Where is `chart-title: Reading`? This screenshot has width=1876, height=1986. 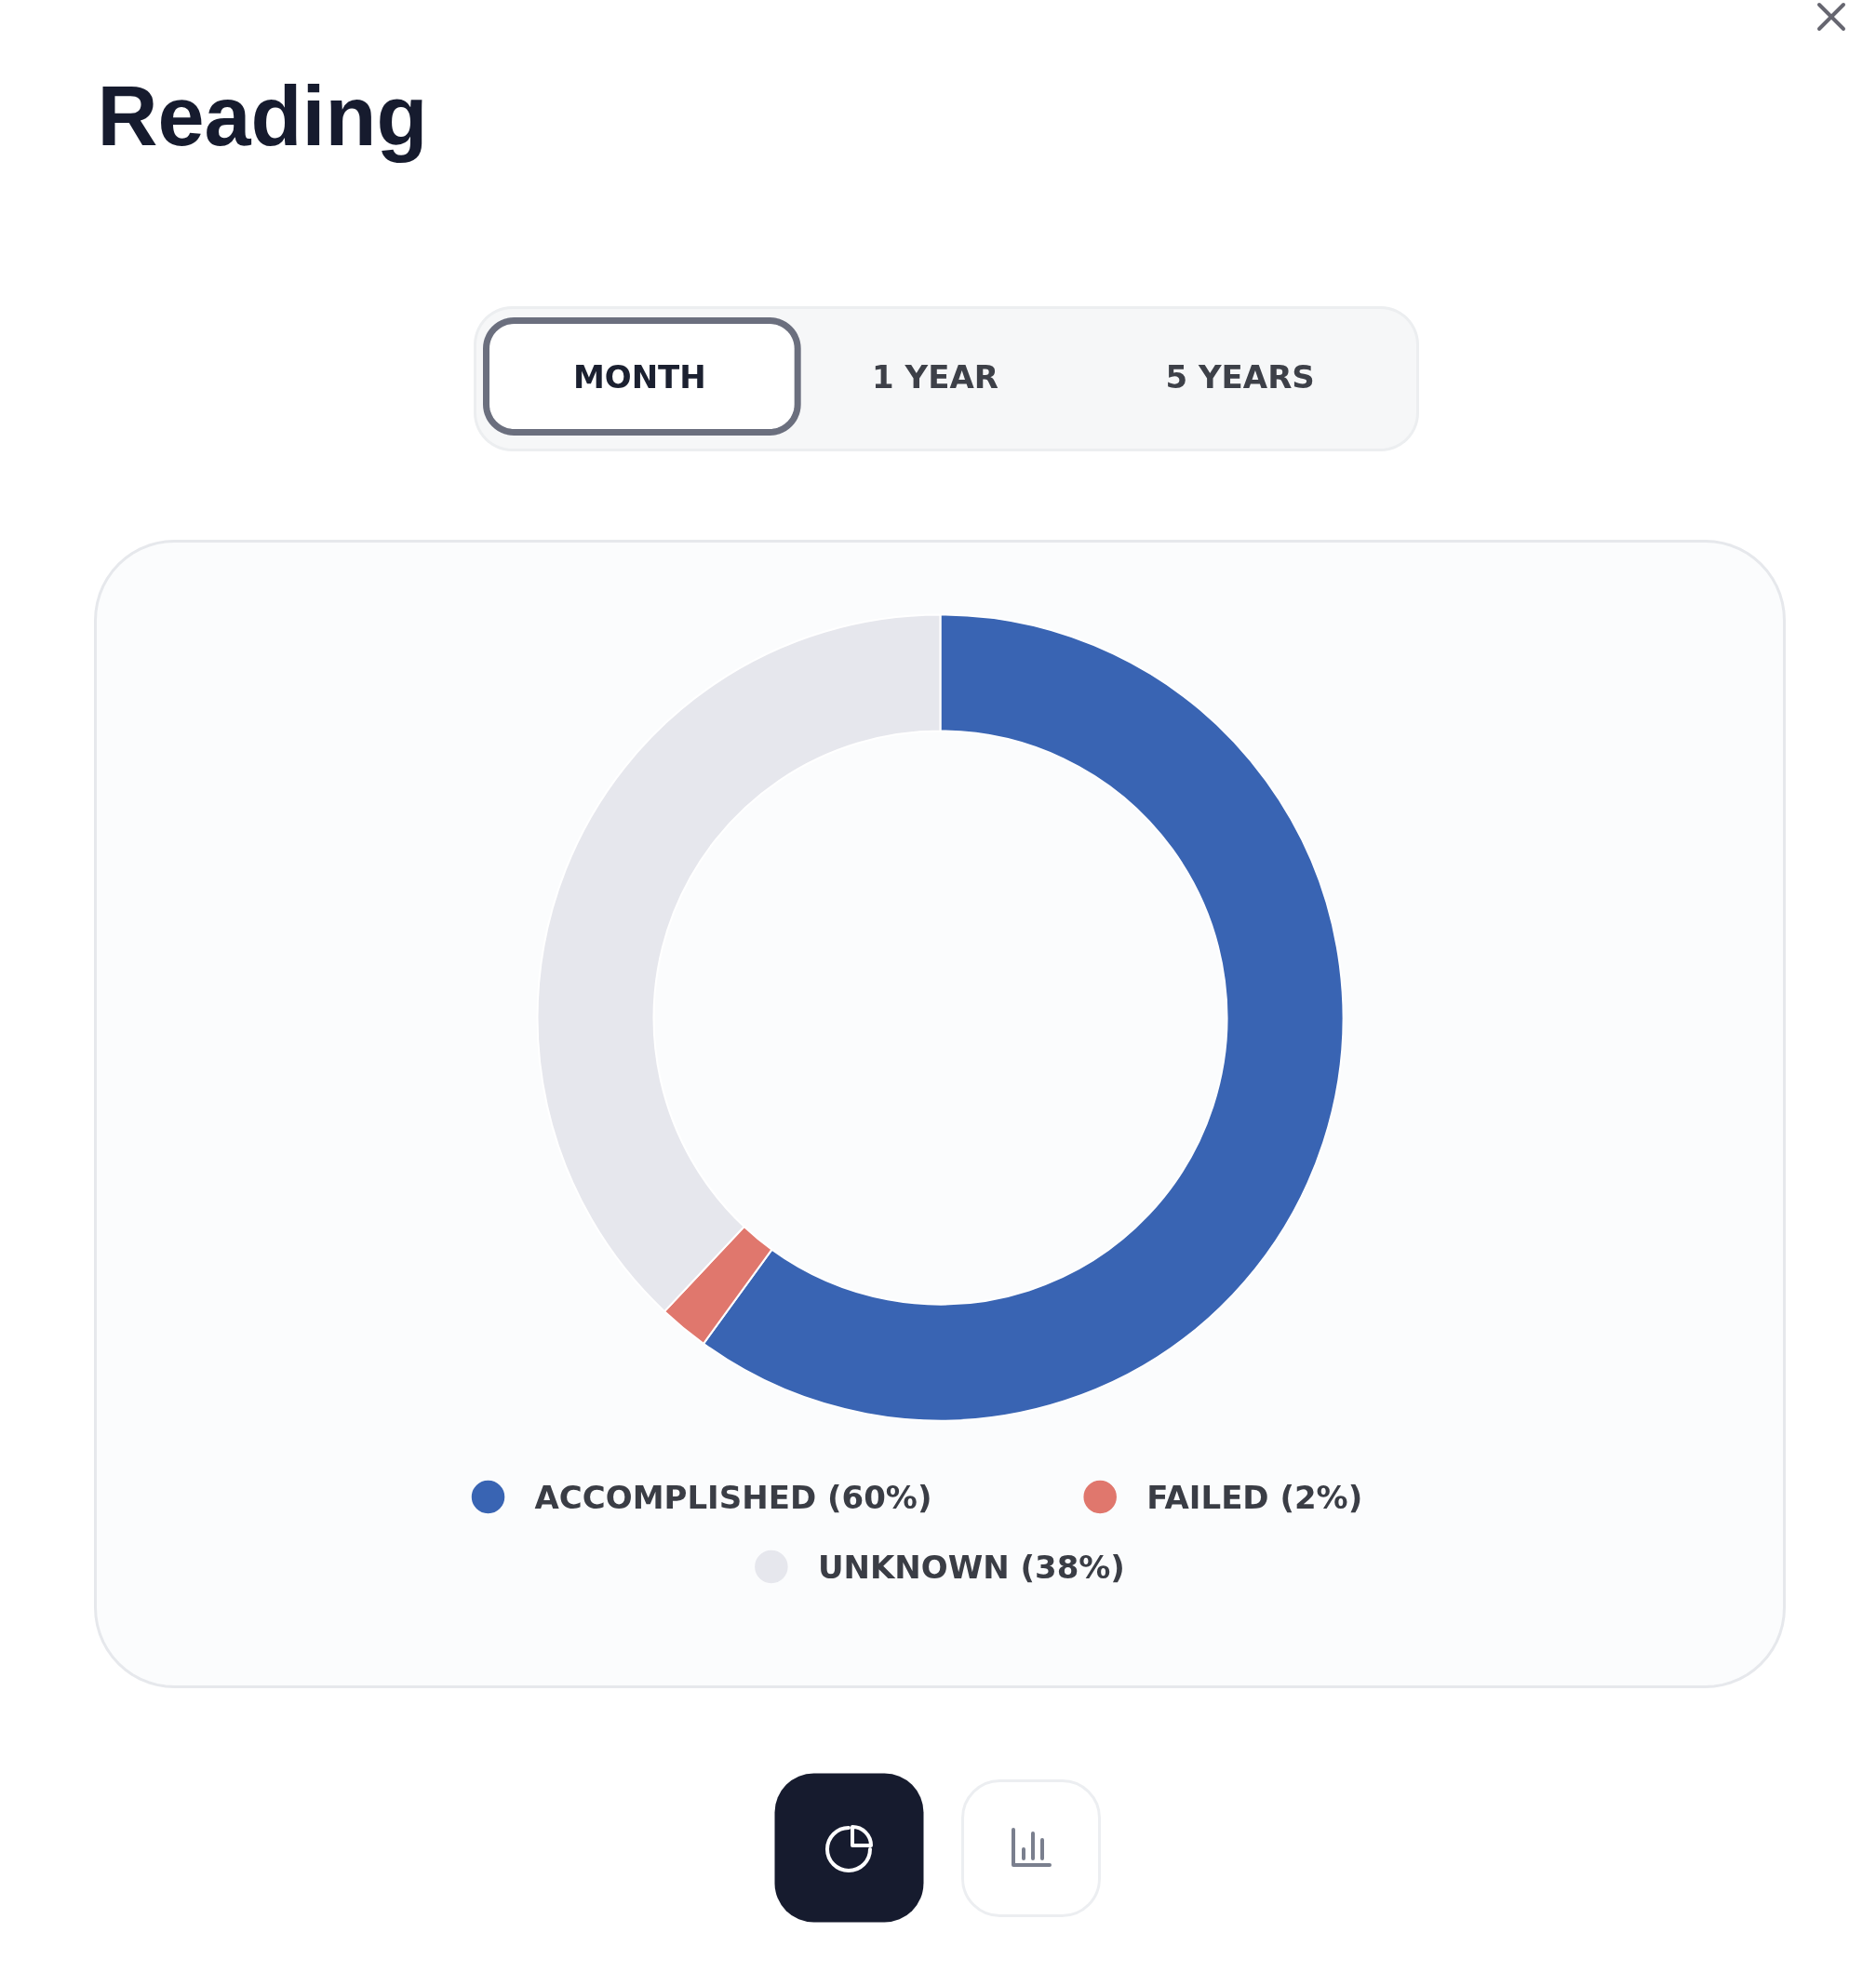
chart-title: Reading is located at coordinates (262, 116).